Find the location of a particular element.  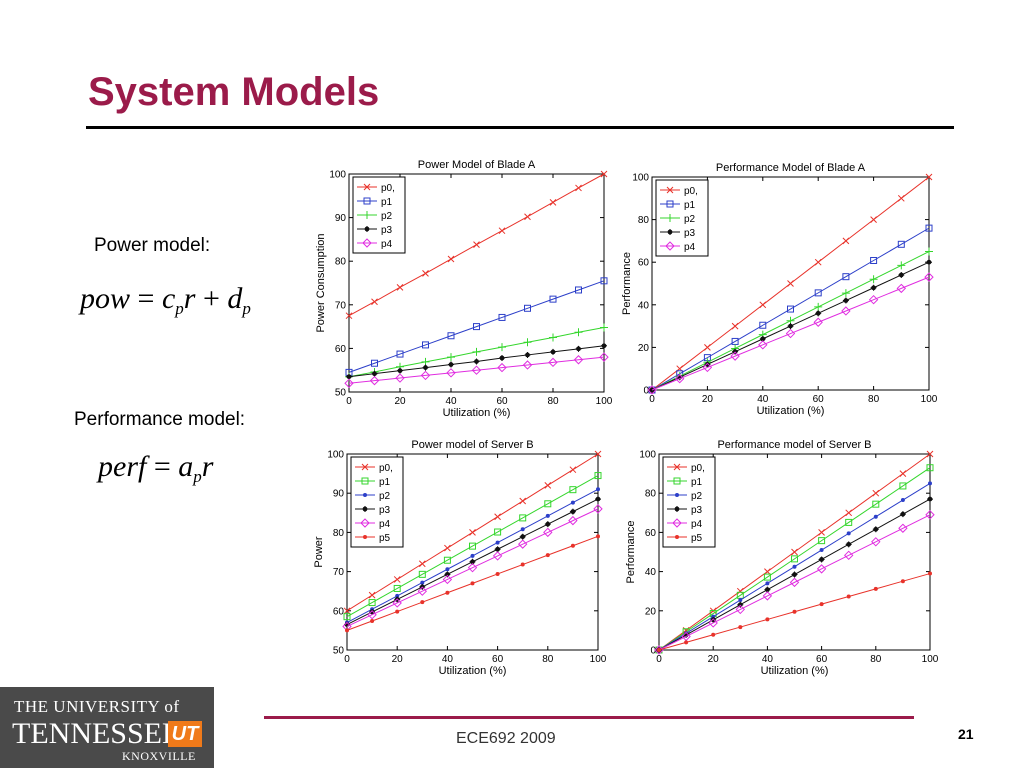

chart1-xtick-label-0: 0 is located at coordinates (652, 399).